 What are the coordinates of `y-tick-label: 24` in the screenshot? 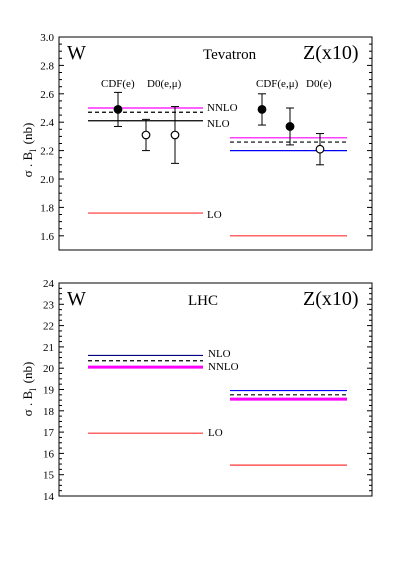 It's located at (49, 284).